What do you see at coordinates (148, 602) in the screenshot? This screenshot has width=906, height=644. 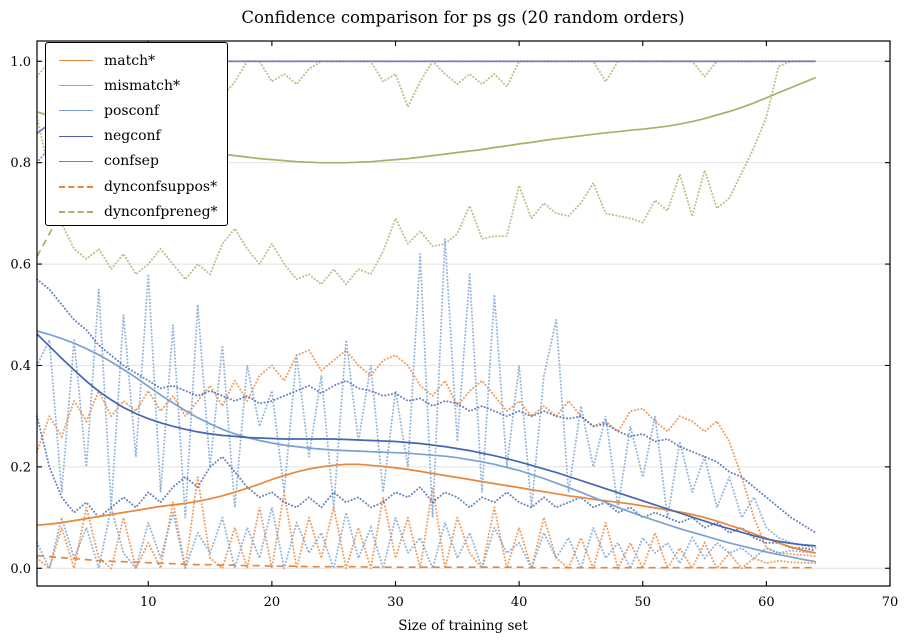 I see `x-tick-label: 10` at bounding box center [148, 602].